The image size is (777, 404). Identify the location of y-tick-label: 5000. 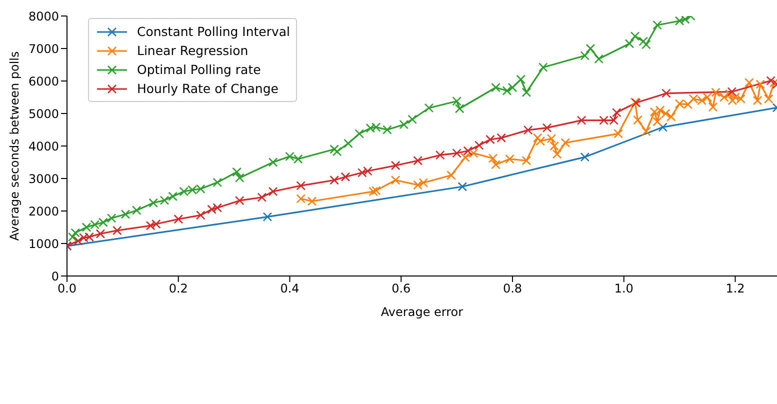
(43, 113).